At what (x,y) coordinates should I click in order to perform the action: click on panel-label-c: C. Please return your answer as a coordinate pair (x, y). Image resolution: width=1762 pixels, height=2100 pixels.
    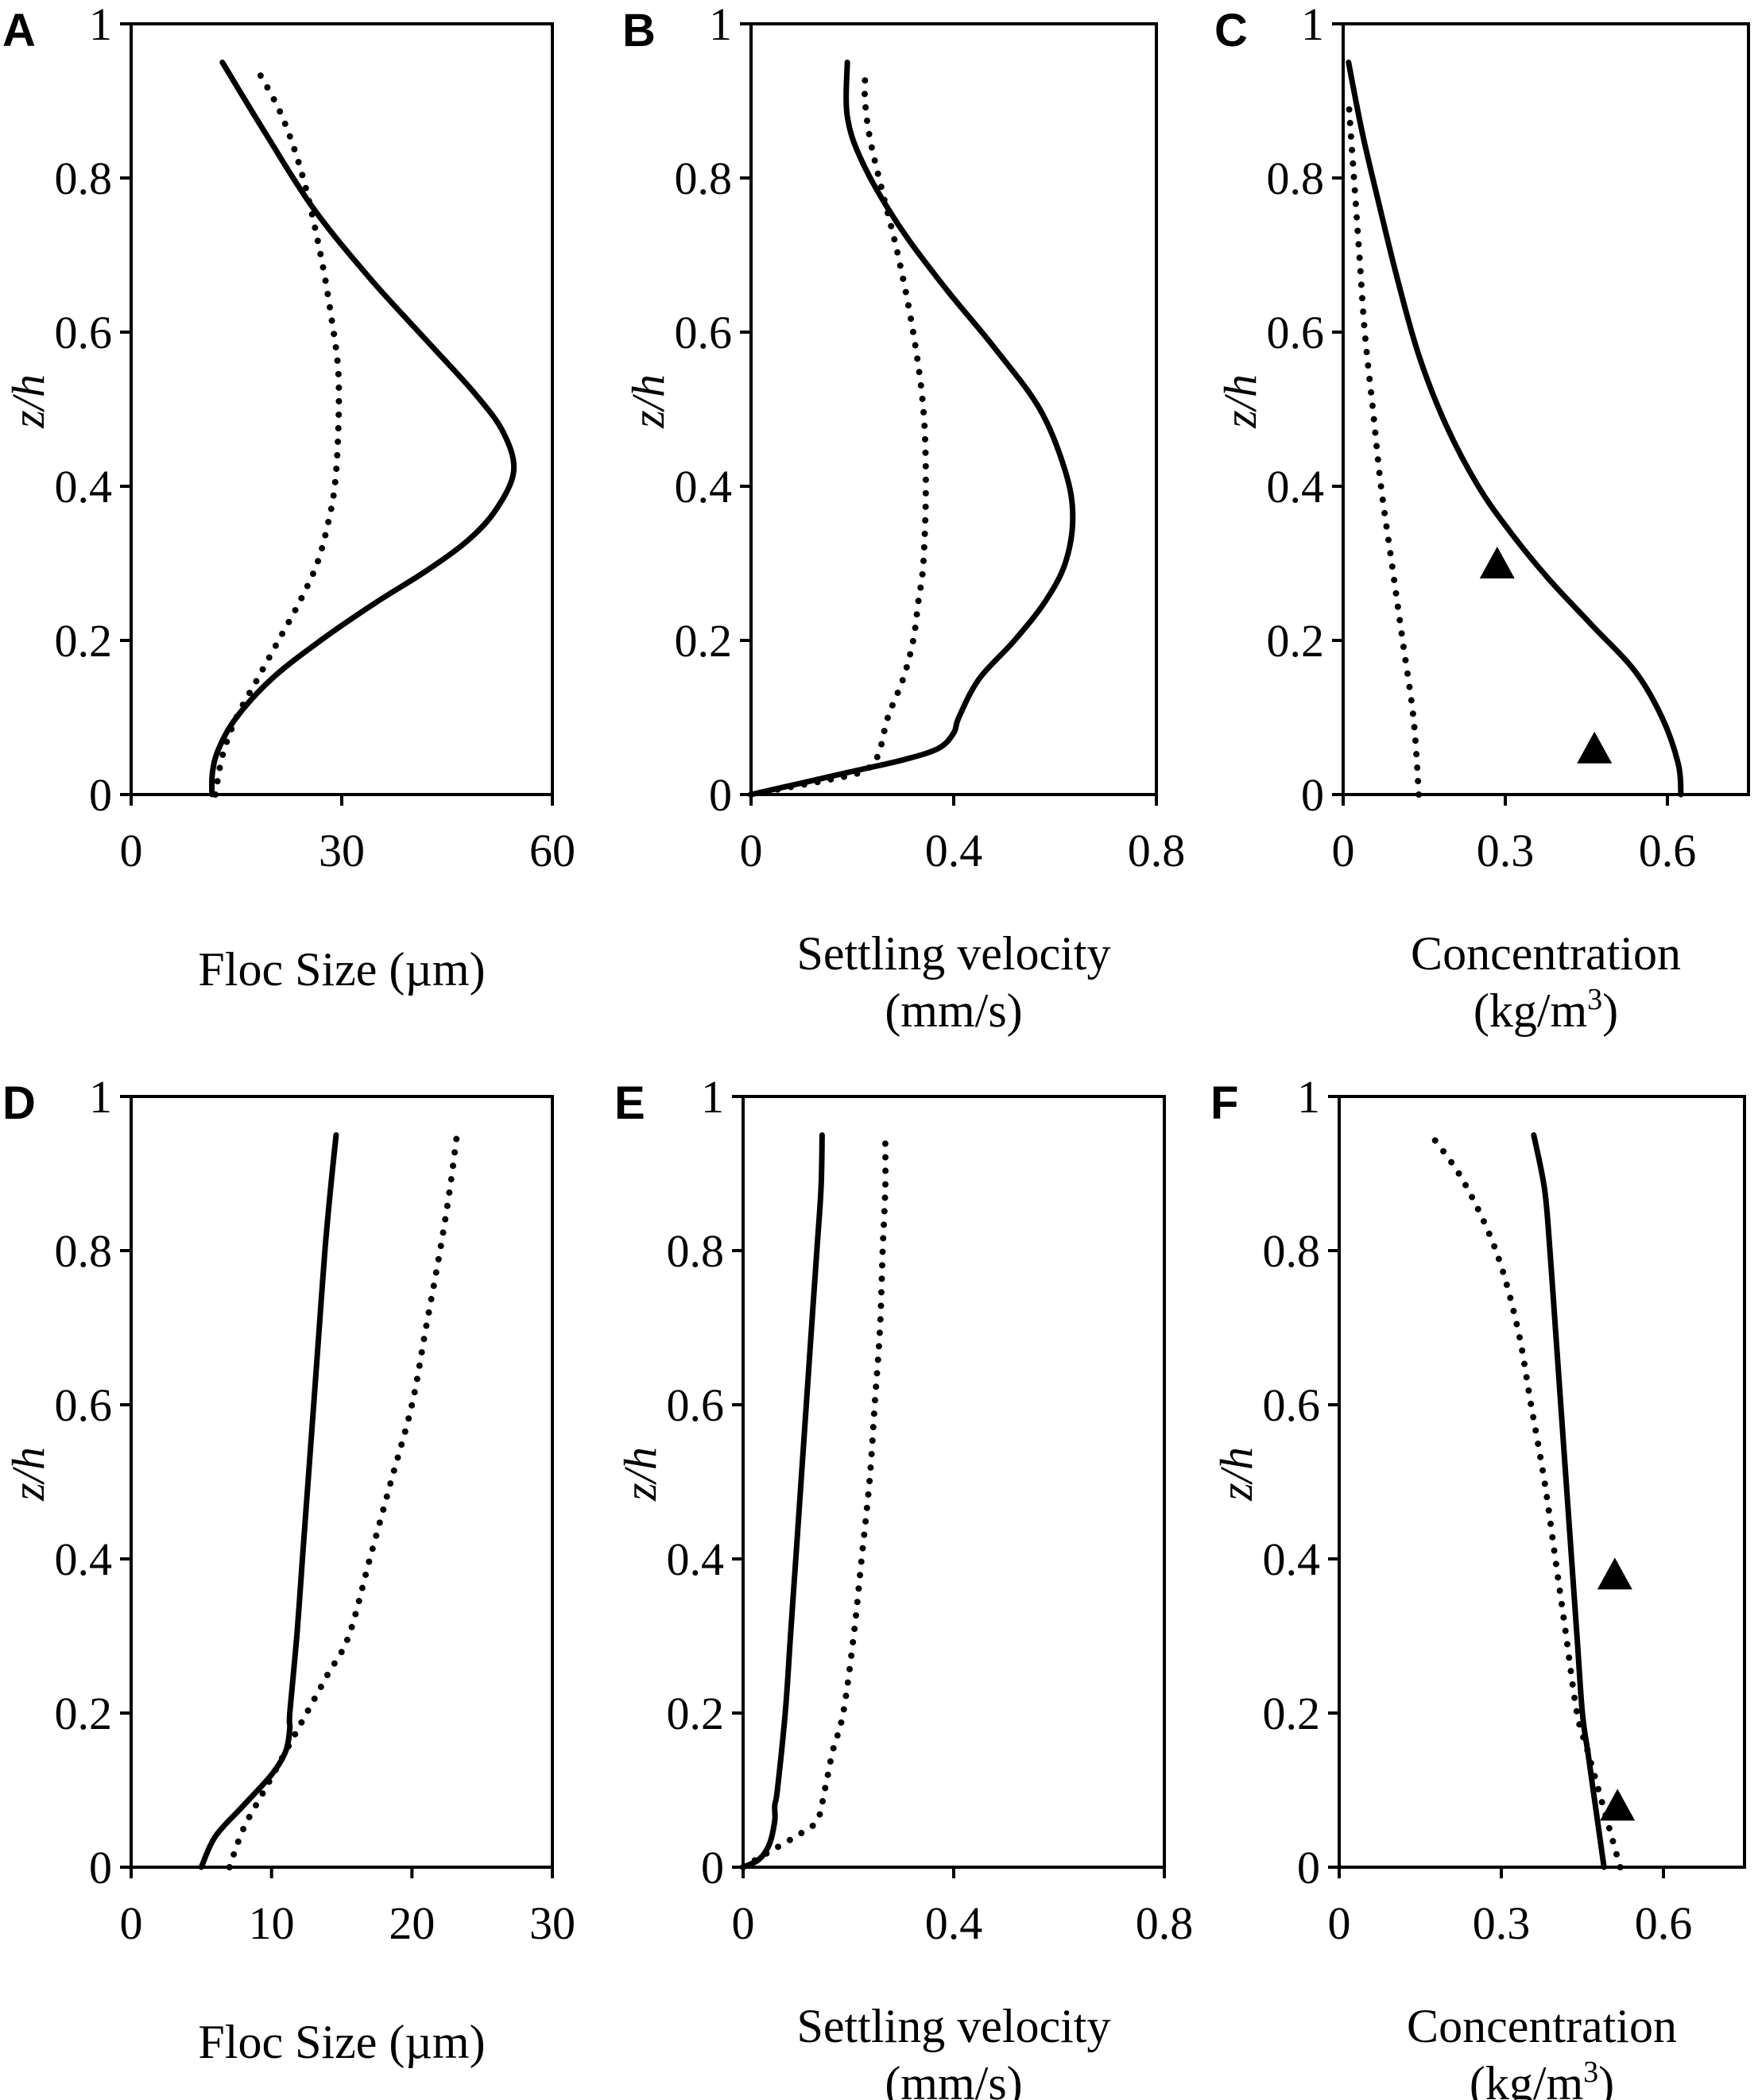
    Looking at the image, I should click on (1231, 30).